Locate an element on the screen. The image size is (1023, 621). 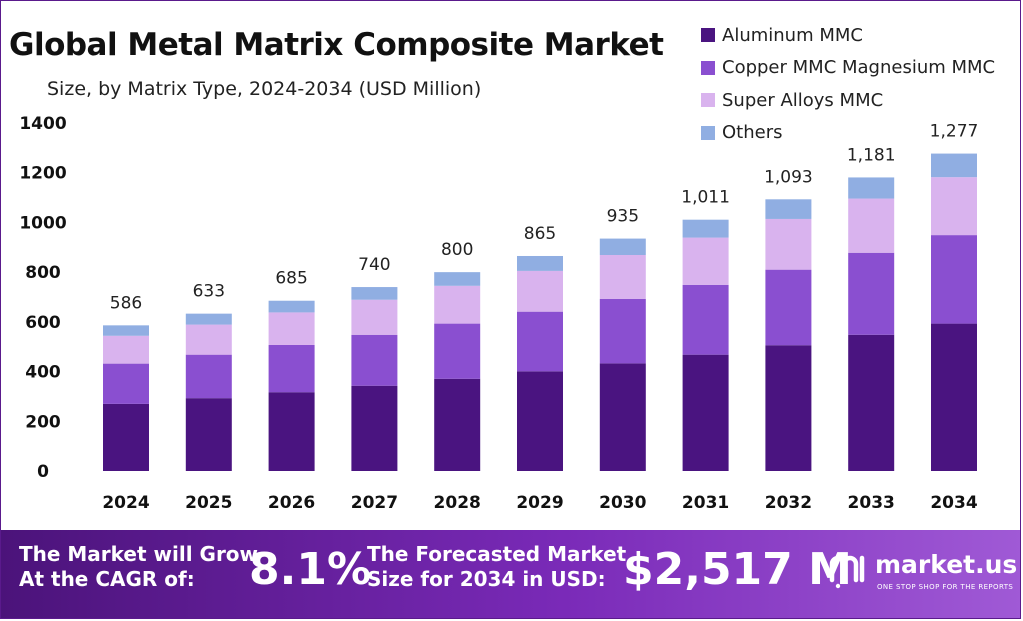
legend-item-others: Others is located at coordinates (848, 133).